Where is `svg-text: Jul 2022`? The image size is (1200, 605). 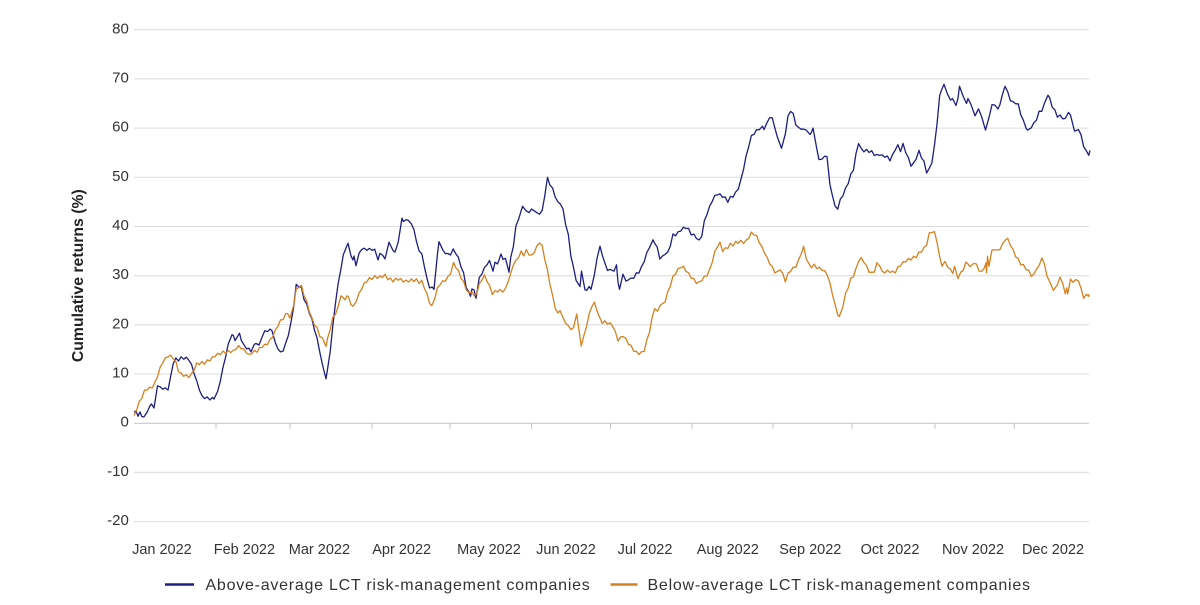 svg-text: Jul 2022 is located at coordinates (645, 550).